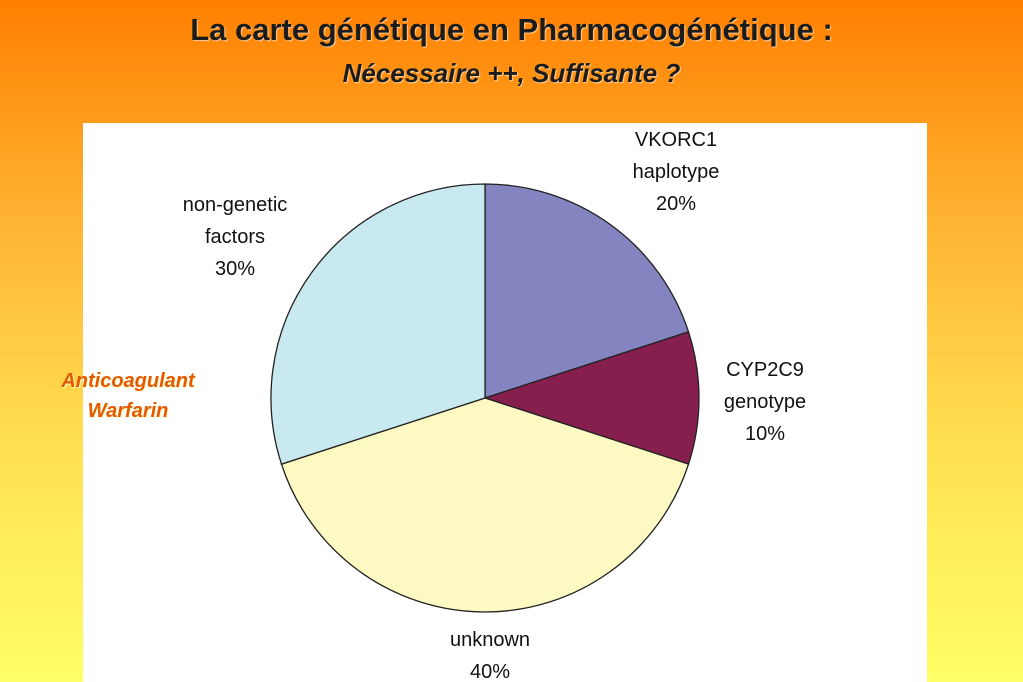  What do you see at coordinates (490, 653) in the screenshot?
I see `slice-label: unknown 40%` at bounding box center [490, 653].